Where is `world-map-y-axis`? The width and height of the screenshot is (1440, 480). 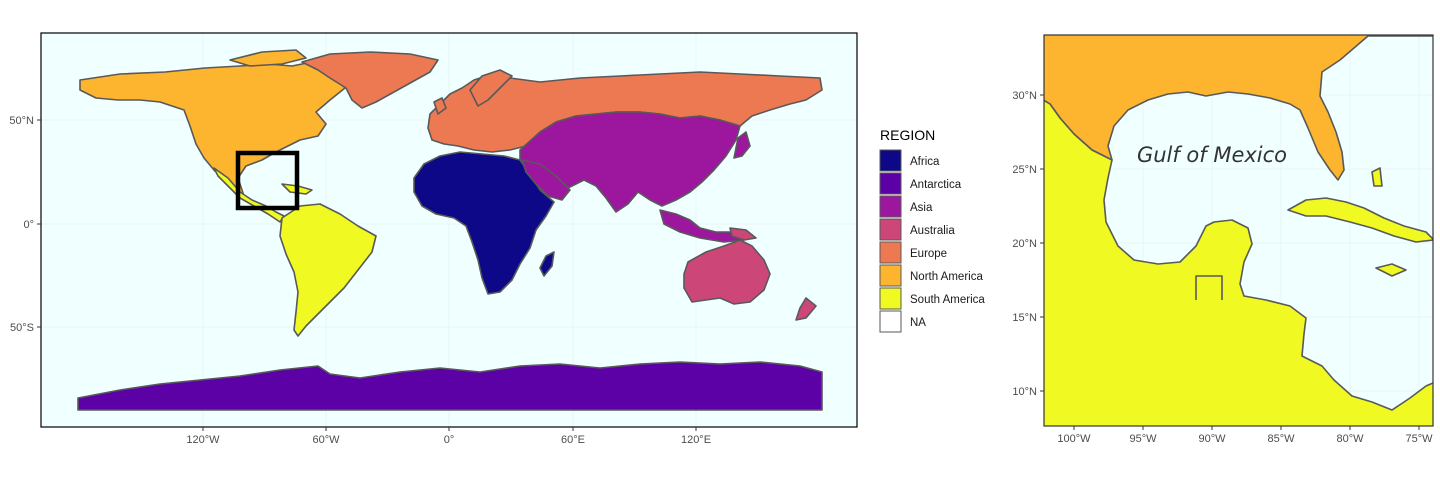
world-map-y-axis is located at coordinates (39, 223).